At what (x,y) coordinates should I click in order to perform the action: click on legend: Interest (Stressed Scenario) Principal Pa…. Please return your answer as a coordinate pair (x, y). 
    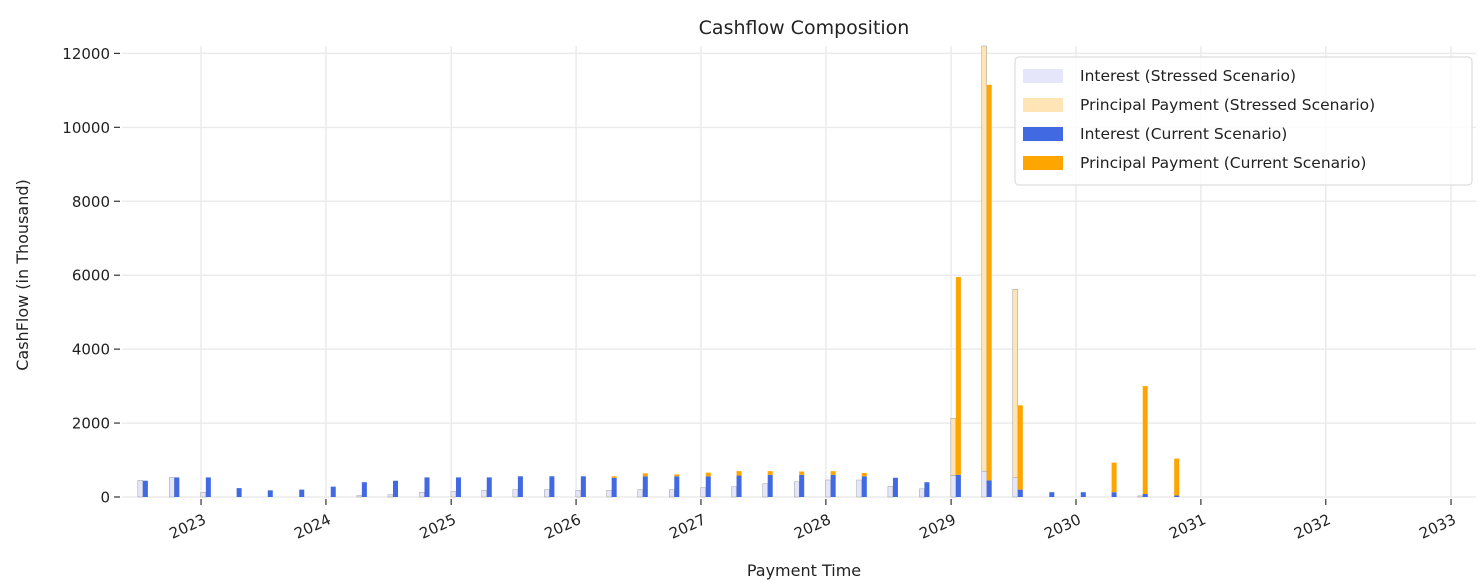
    Looking at the image, I should click on (1243, 121).